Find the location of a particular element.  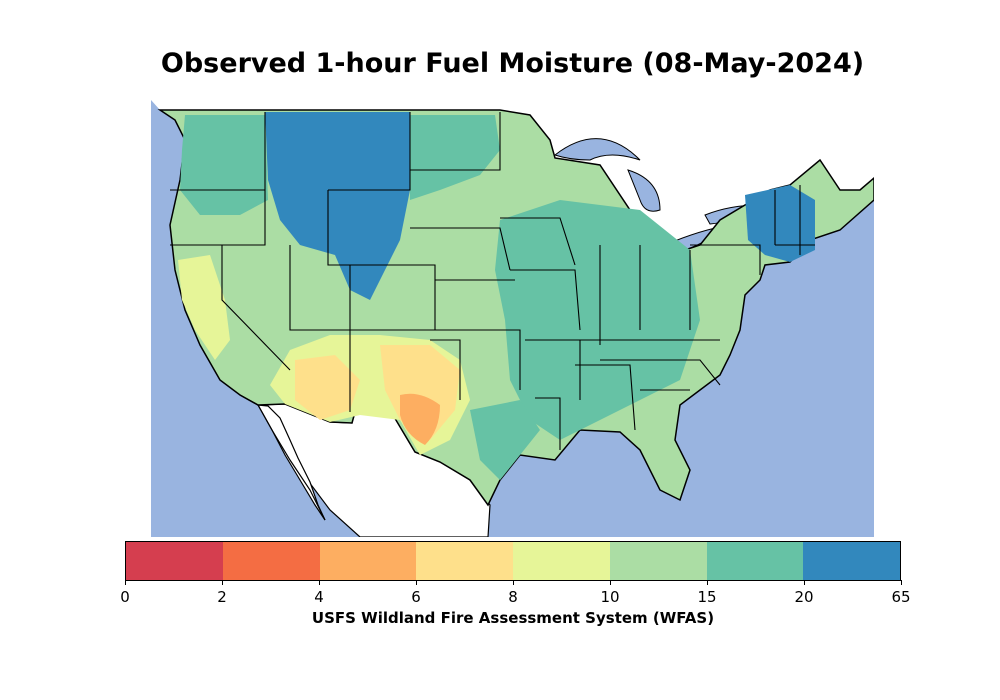

region-6-8-arizona is located at coordinates (327, 387).